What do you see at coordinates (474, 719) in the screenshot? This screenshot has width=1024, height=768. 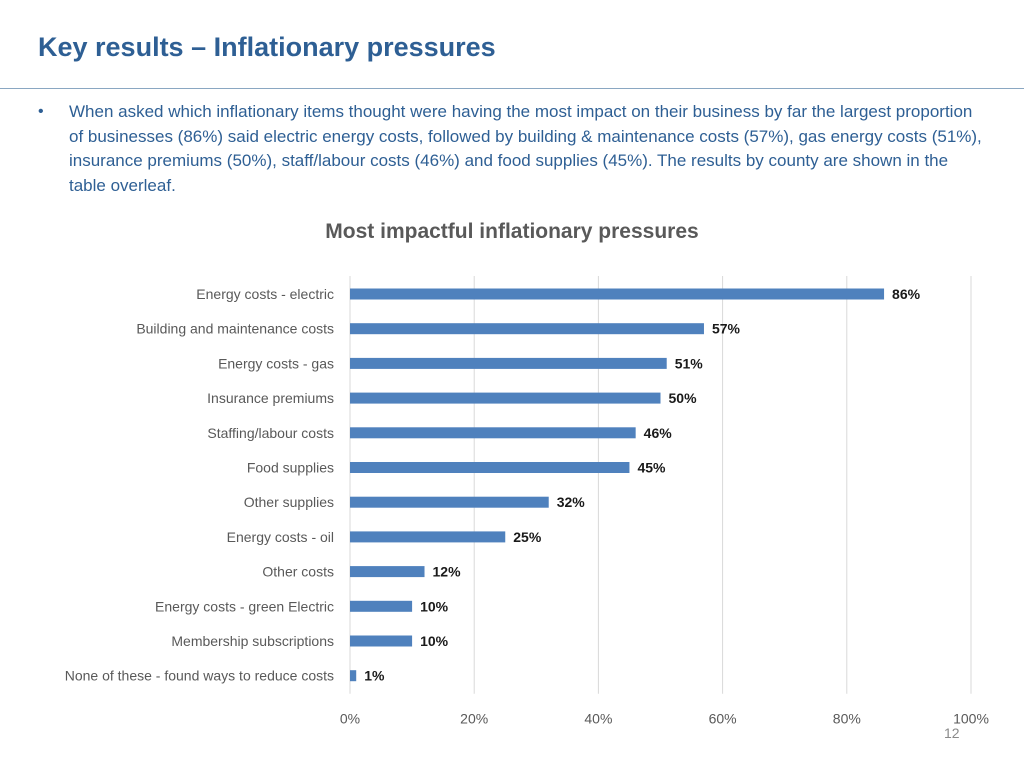 I see `x-tick-label: 20%` at bounding box center [474, 719].